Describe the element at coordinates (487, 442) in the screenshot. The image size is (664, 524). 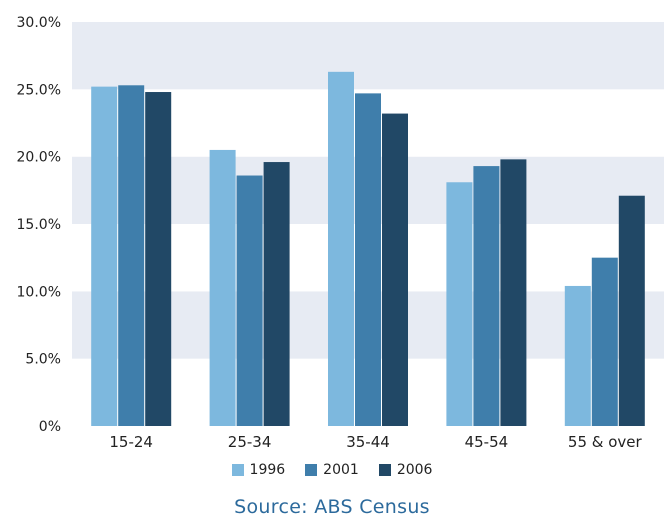
I see `x-tick-label: 45-54` at that location.